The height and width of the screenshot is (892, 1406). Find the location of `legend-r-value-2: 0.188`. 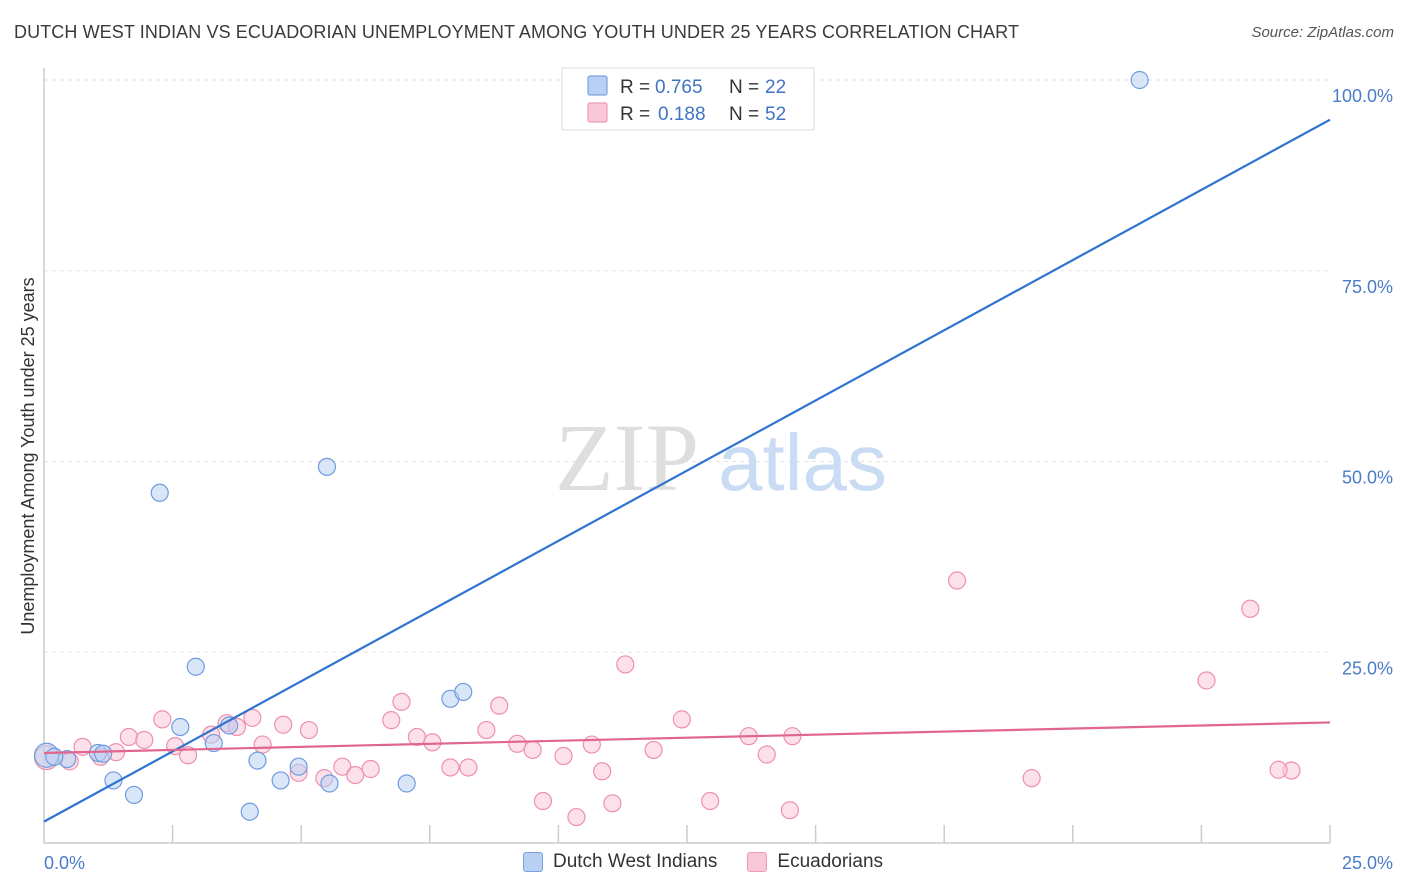

legend-r-value-2: 0.188 is located at coordinates (682, 114).